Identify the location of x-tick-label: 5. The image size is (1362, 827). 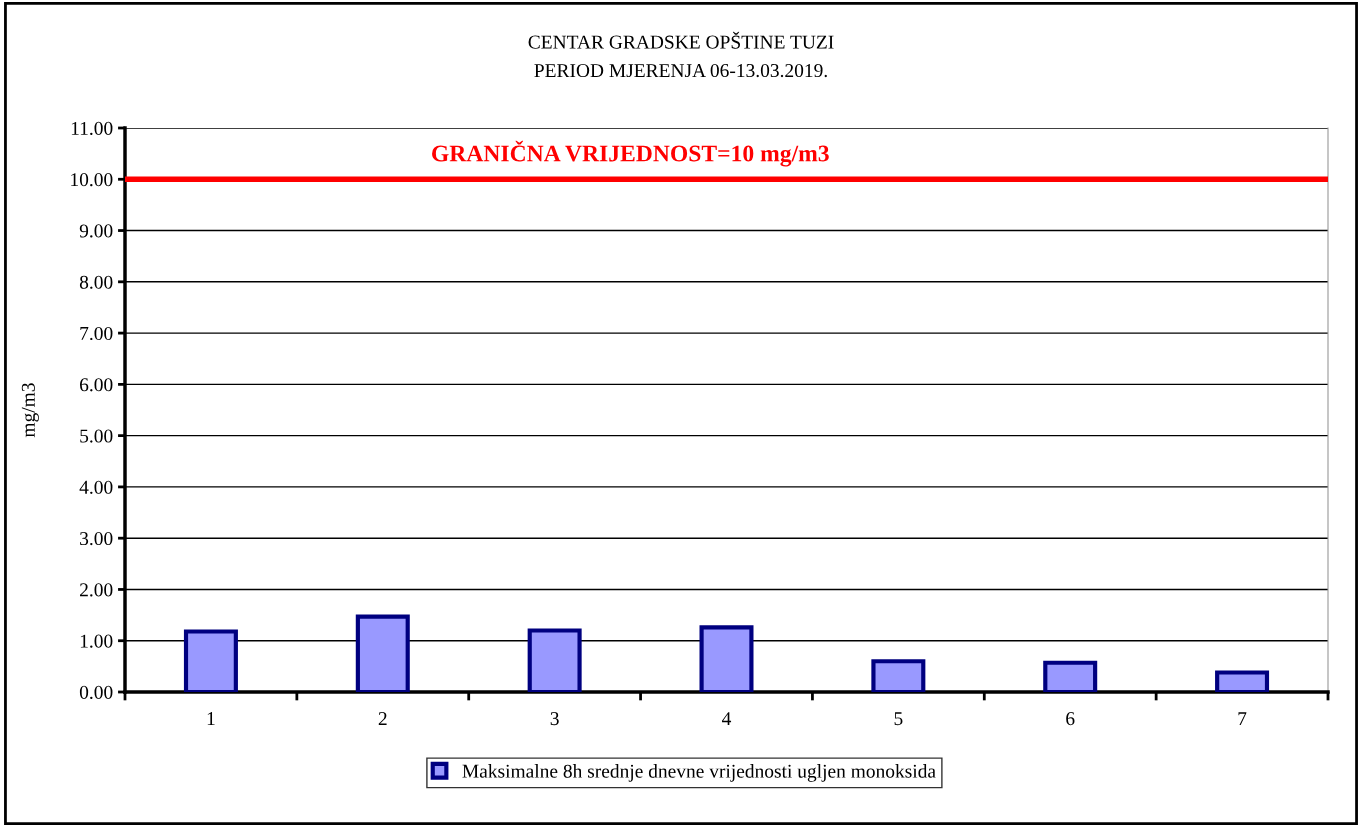
(898, 719).